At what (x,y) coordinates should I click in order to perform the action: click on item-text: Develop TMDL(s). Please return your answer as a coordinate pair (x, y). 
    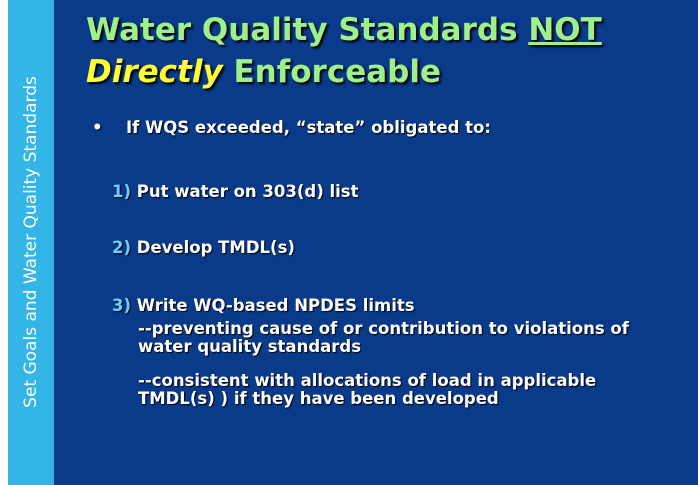
    Looking at the image, I should click on (215, 247).